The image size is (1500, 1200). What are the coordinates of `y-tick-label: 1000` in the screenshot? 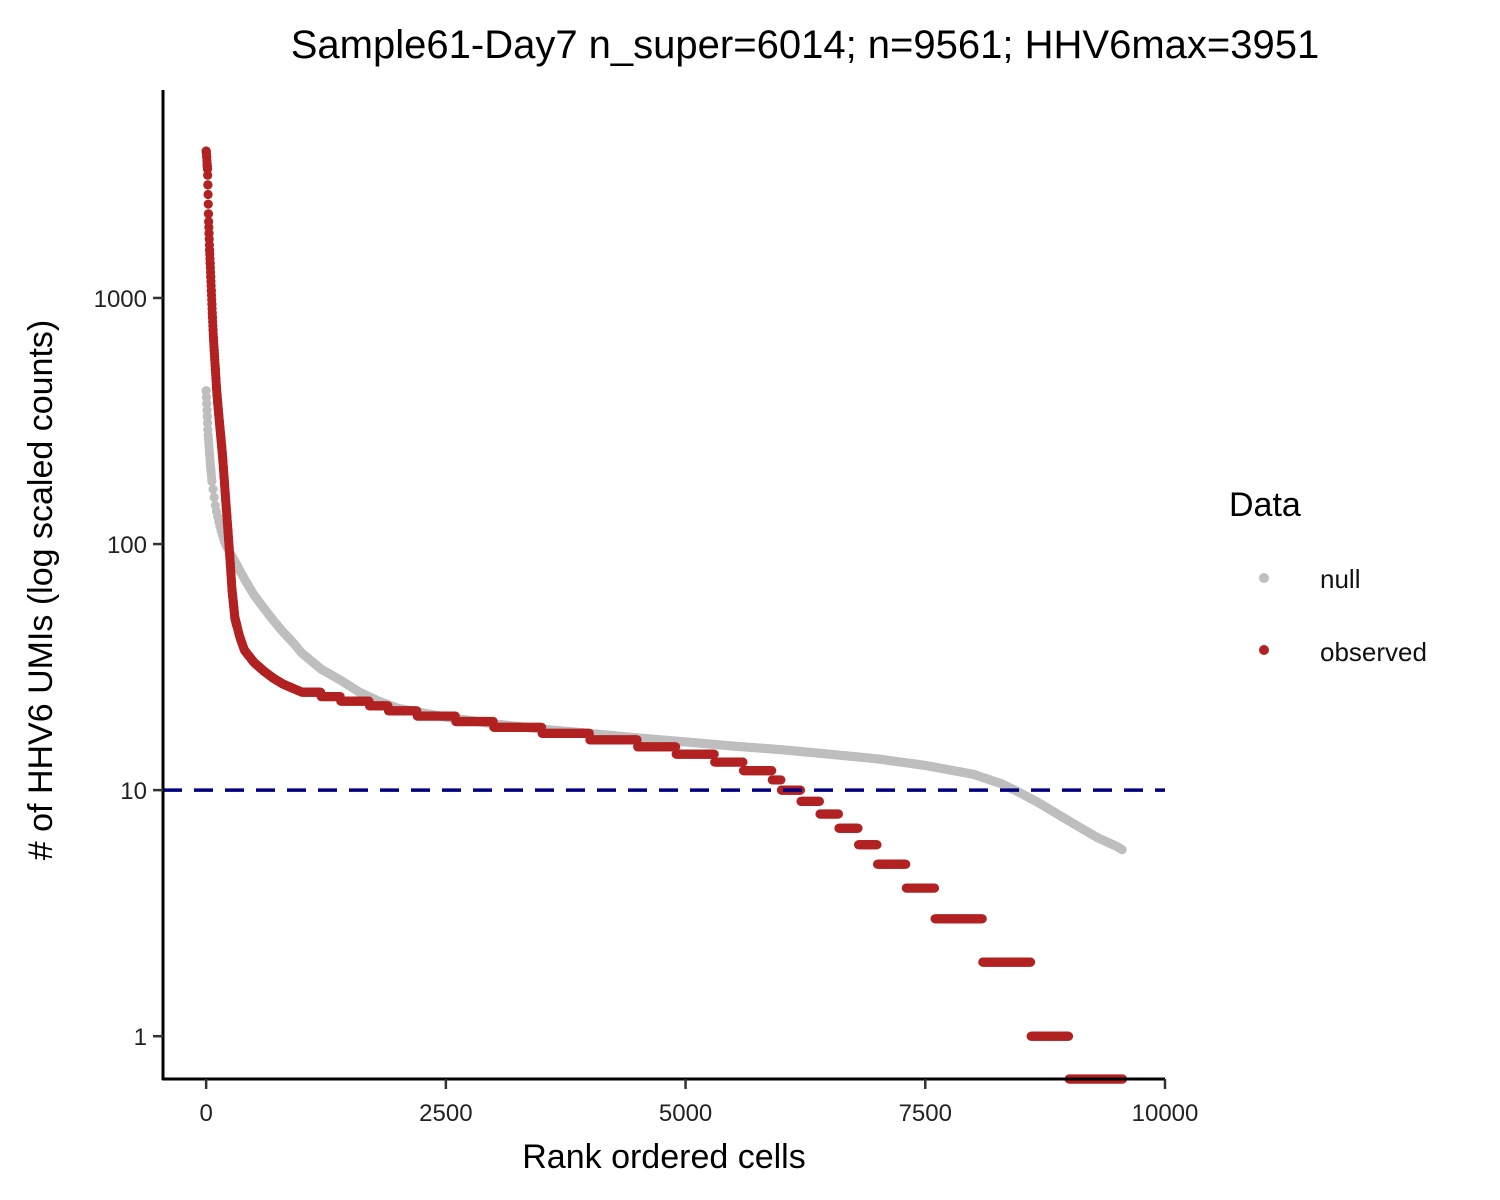 It's located at (120, 299).